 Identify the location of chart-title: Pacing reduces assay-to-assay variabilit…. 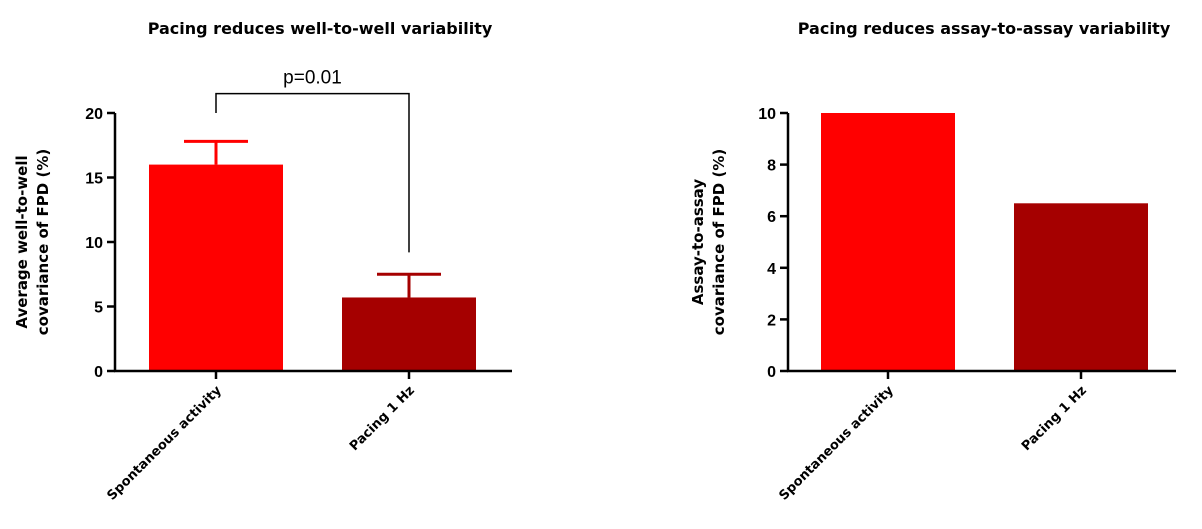
(984, 28).